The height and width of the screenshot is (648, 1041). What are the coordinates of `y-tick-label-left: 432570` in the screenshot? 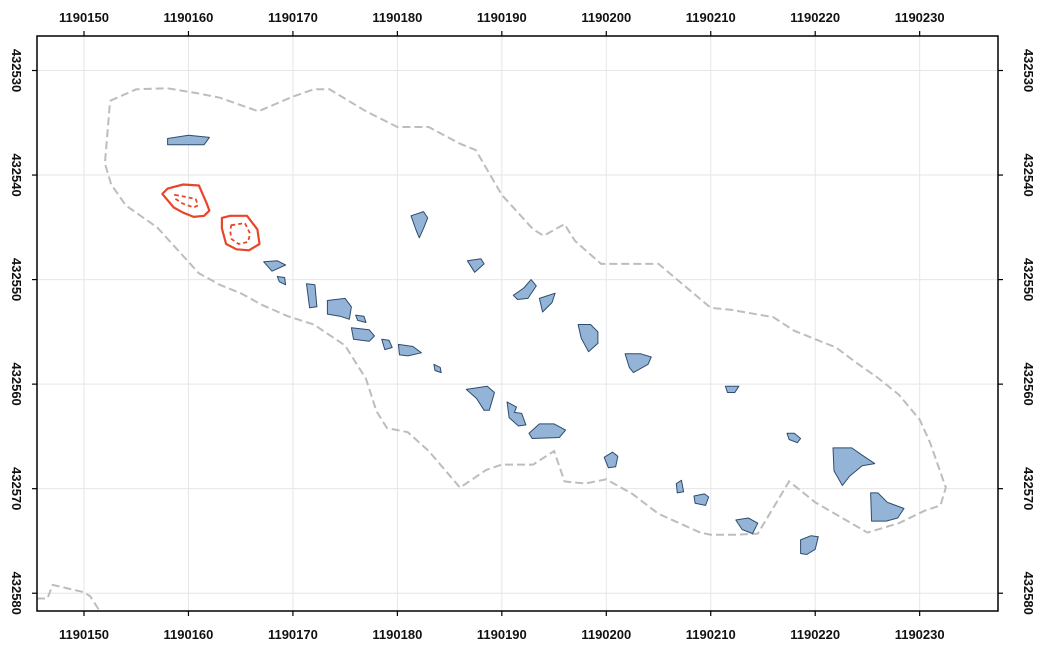 It's located at (16, 488).